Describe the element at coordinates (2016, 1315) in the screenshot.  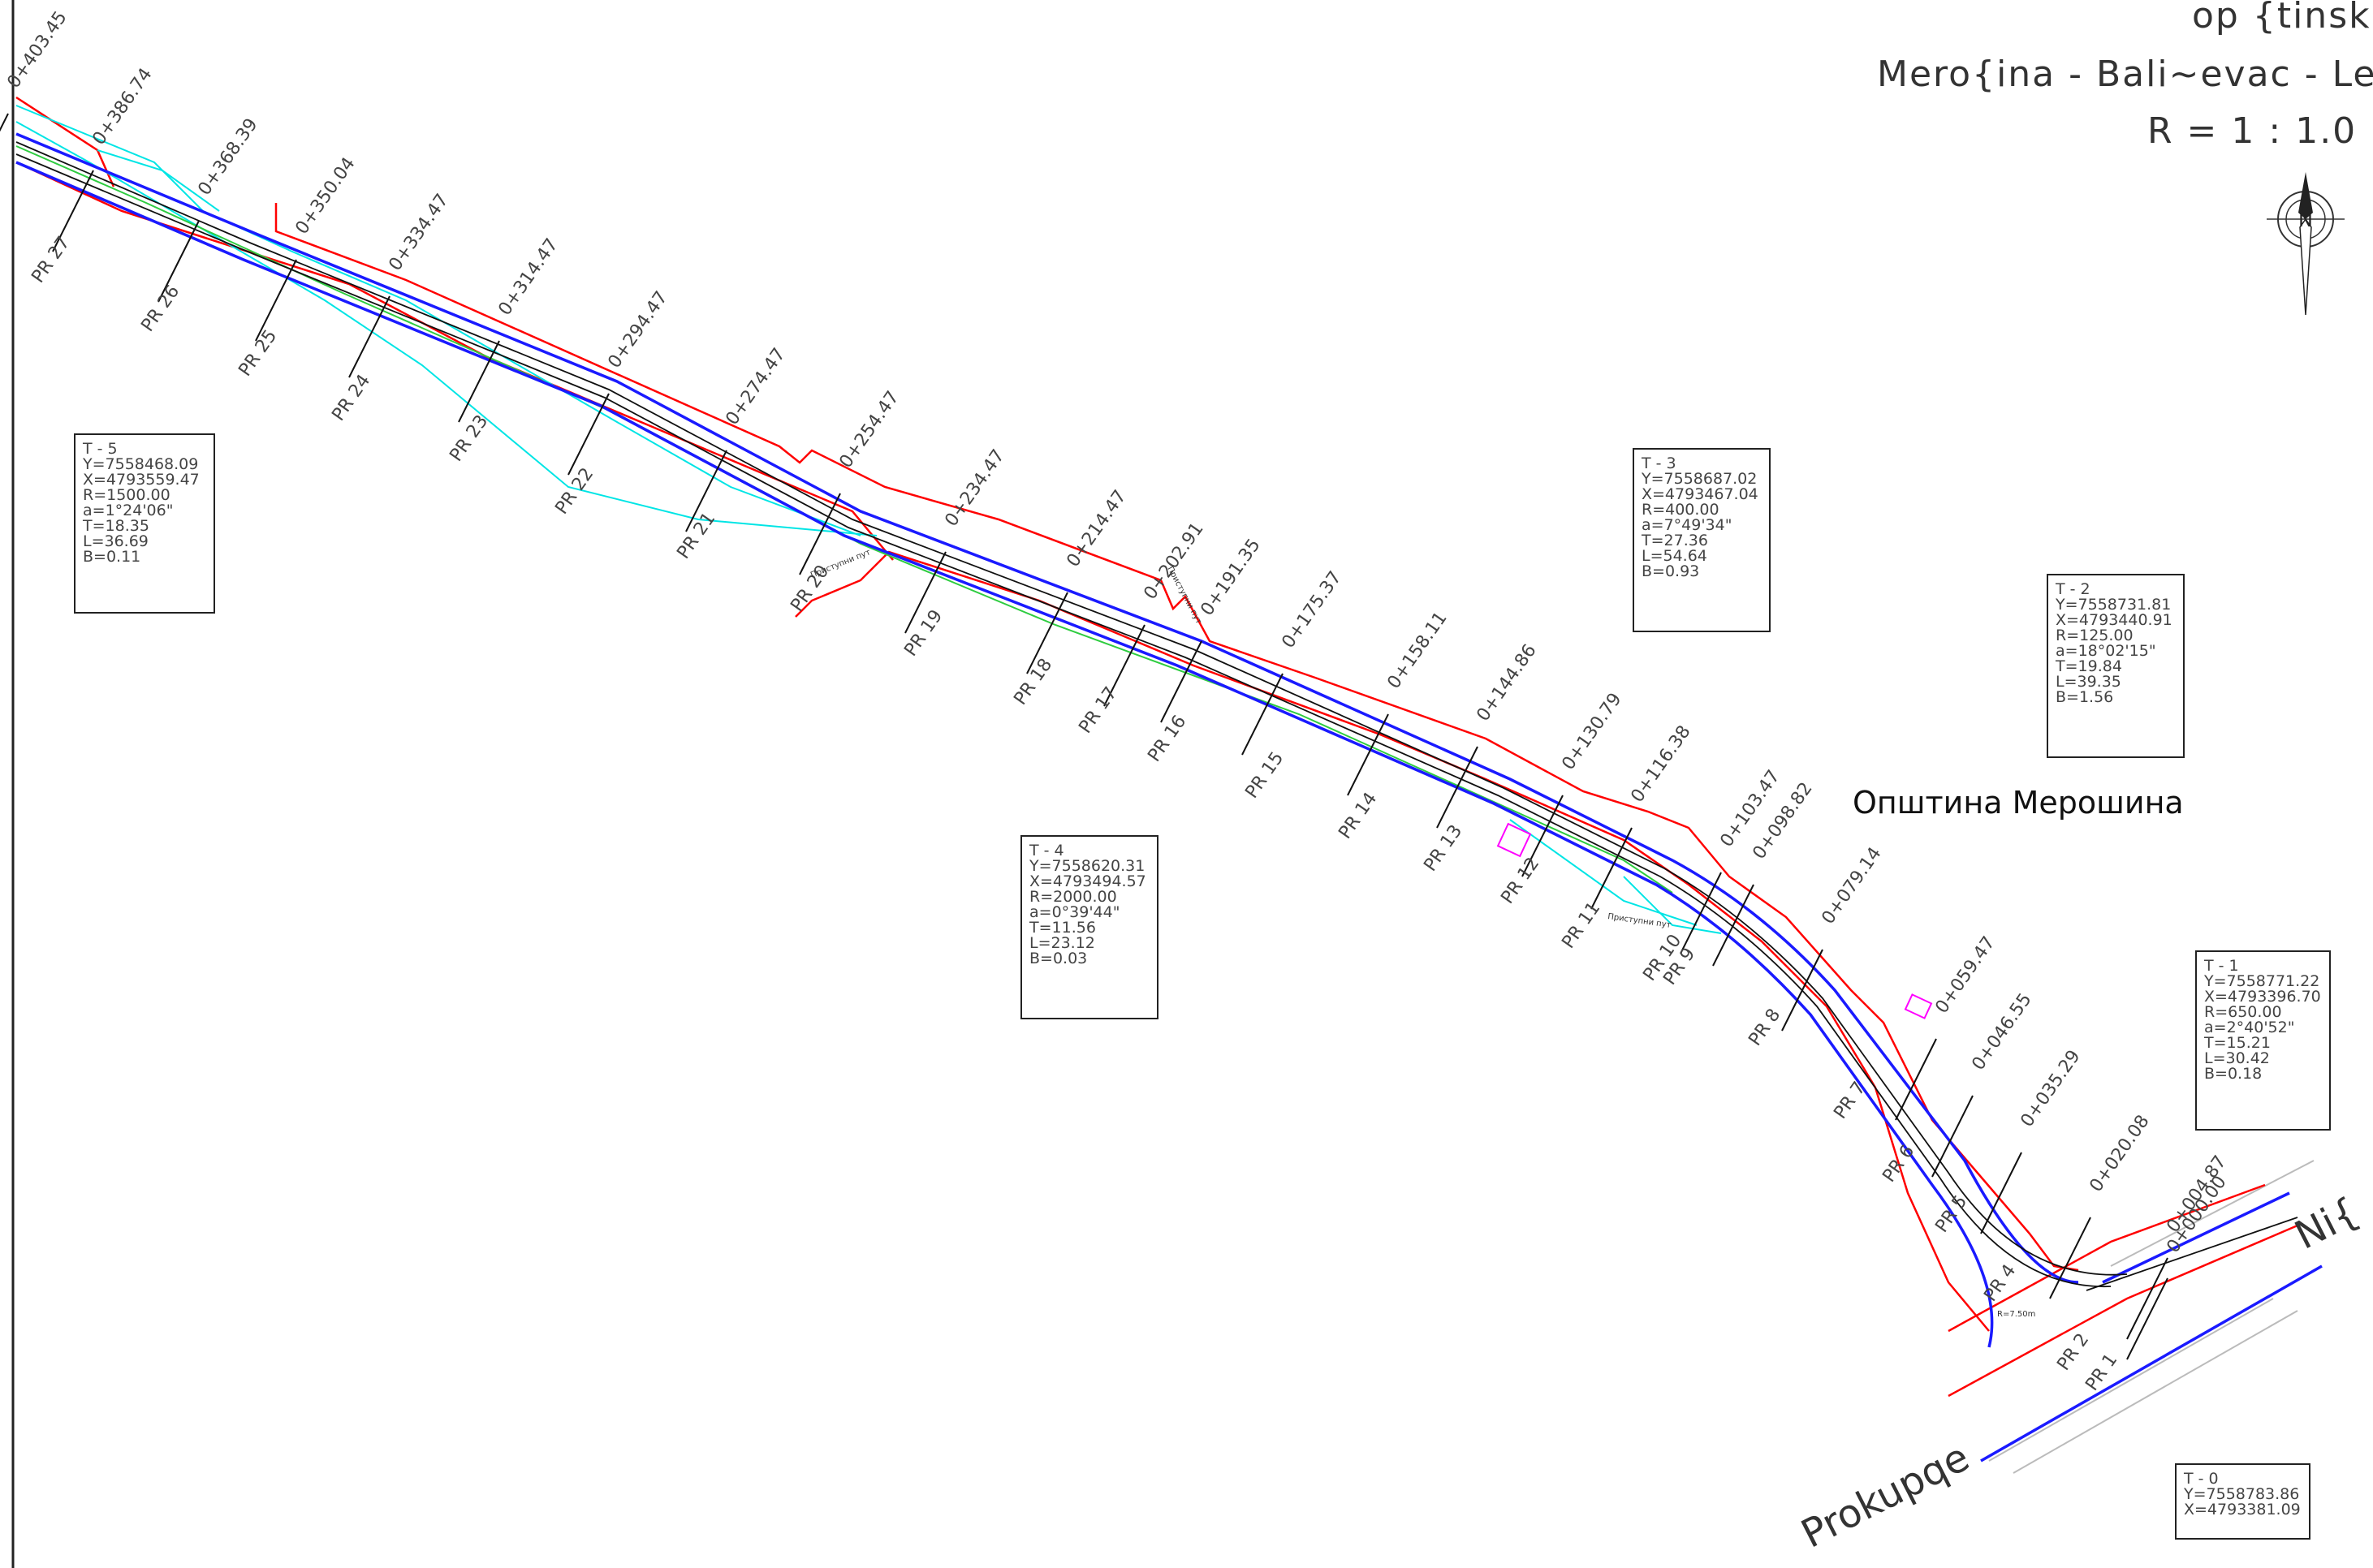
I see `radius-label: R=7.50m` at that location.